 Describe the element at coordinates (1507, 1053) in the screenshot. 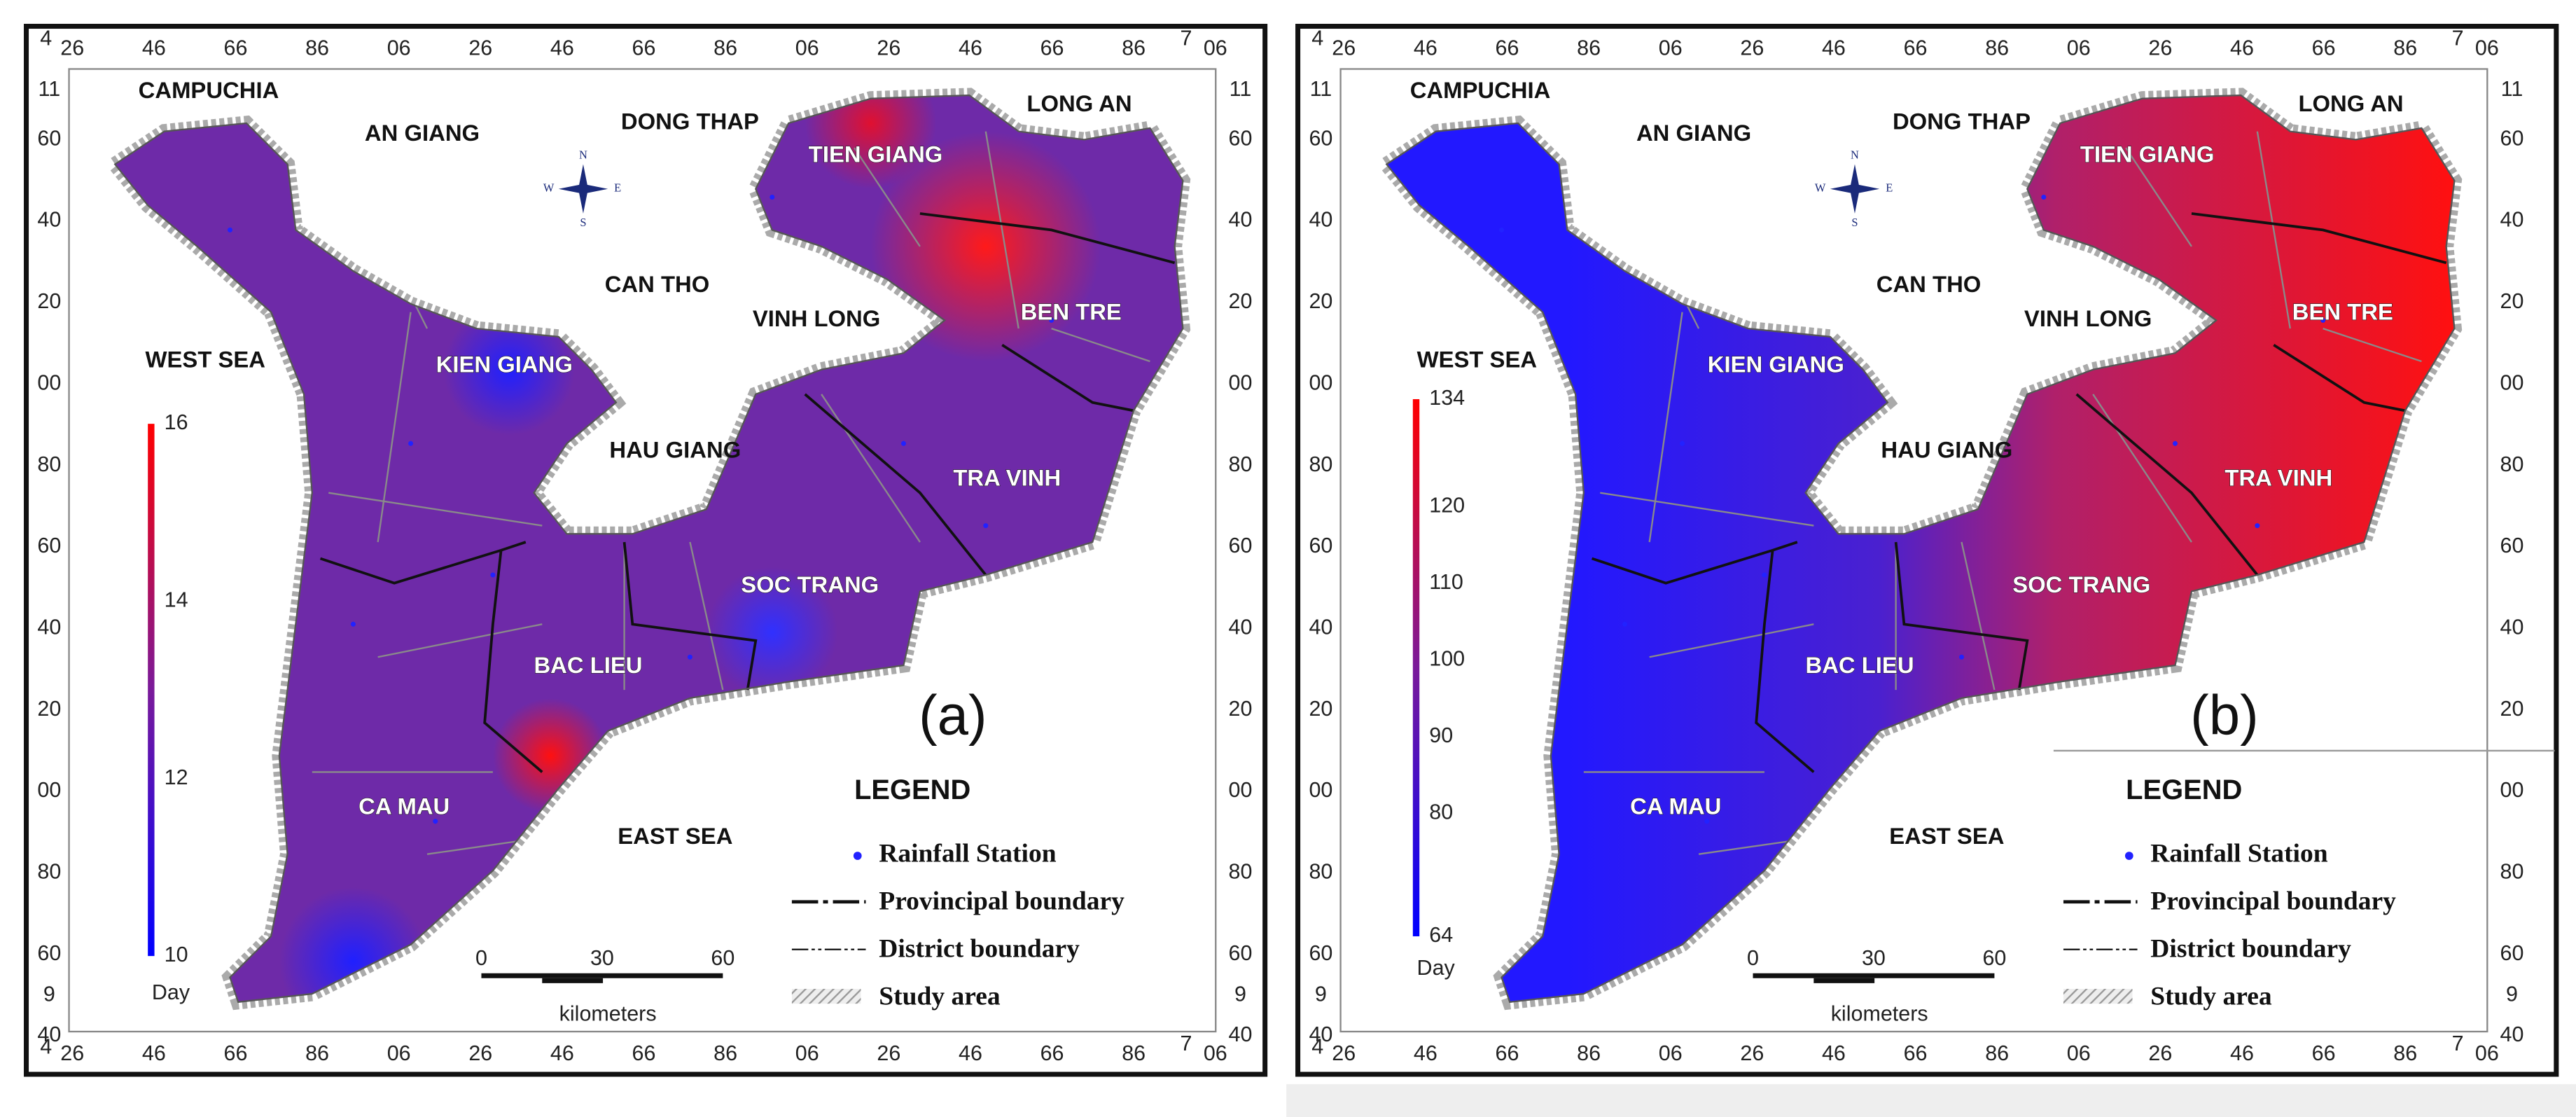

I see `bottom-tick-label: 66` at that location.